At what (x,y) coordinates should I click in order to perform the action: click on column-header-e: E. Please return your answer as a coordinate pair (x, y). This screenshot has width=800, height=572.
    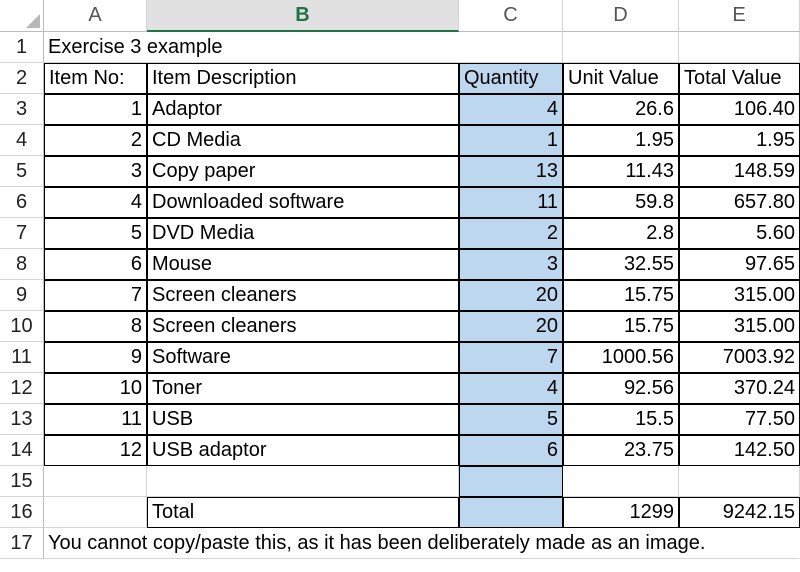
    Looking at the image, I should click on (739, 16).